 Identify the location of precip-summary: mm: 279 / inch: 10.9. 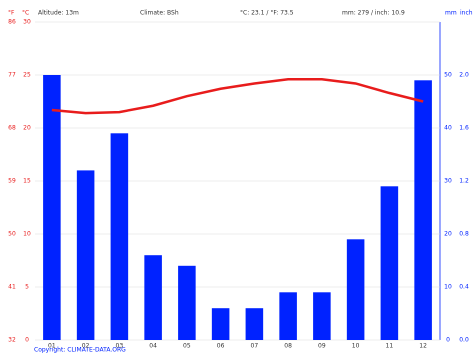
(373, 13).